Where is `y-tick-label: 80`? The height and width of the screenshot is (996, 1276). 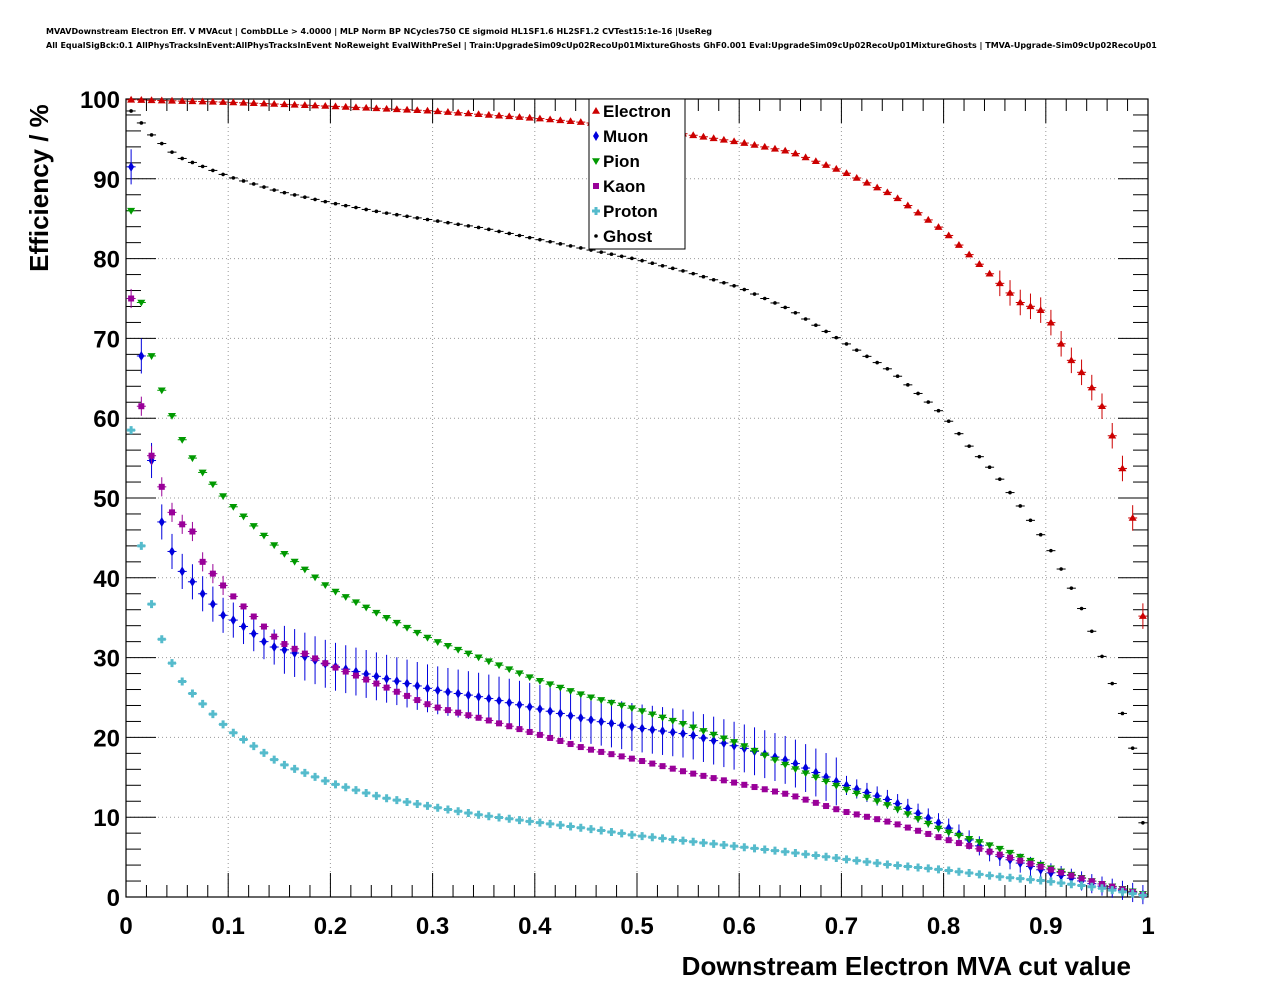 y-tick-label: 80 is located at coordinates (106, 260).